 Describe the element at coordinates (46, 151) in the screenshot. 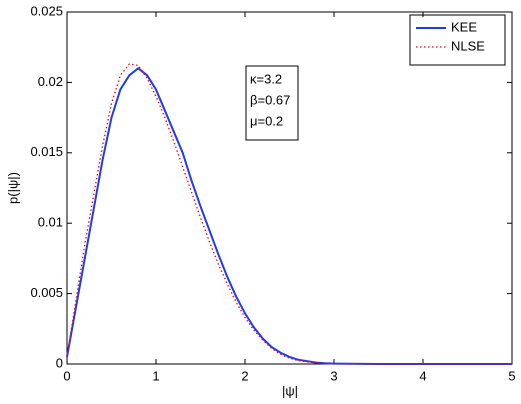

I see `y-tick-label: 0.015` at that location.